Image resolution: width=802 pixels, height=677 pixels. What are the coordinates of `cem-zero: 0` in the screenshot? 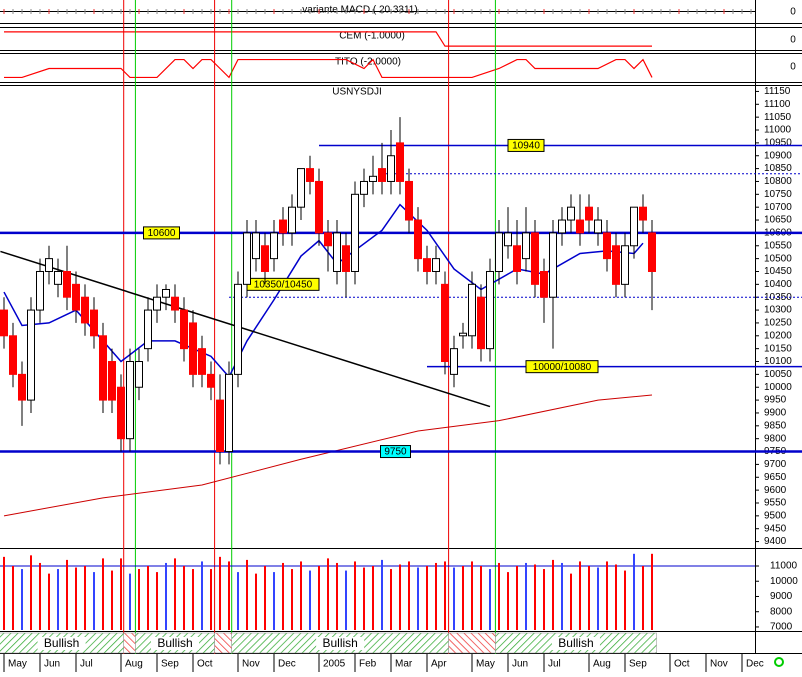 It's located at (793, 40).